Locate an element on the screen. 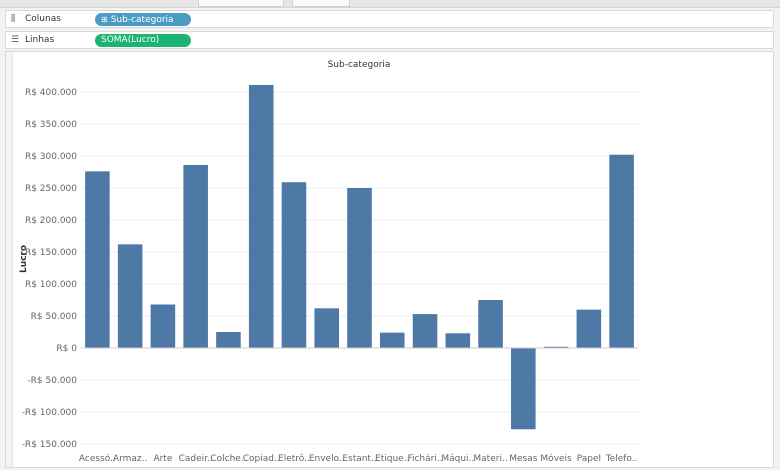  rows-shelf: ☰ Linhas SOMA(Lucro) is located at coordinates (389, 40).